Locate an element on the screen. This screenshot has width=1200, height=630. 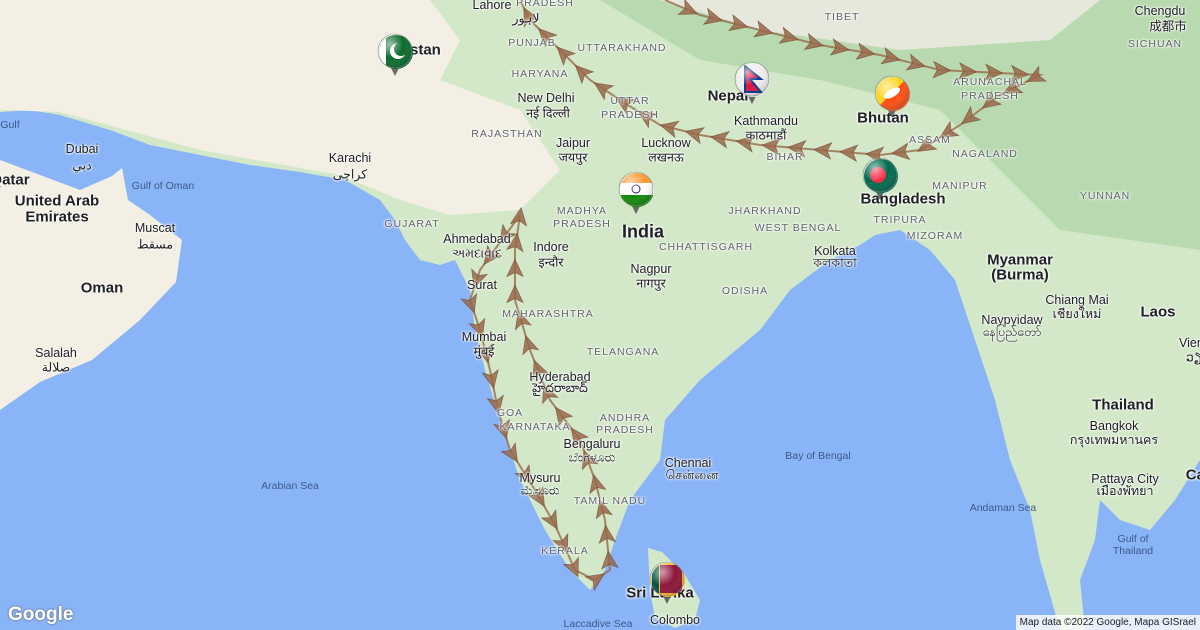
india-flag-icon is located at coordinates (636, 192).